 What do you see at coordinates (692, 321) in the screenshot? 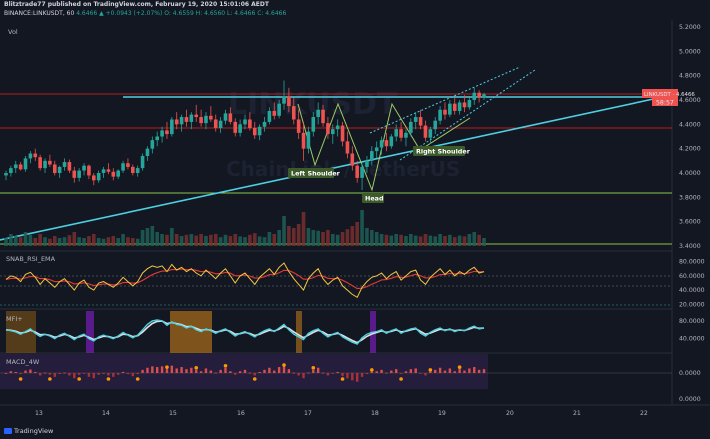
I see `mfi-tick-label: 80.0000` at bounding box center [692, 321].